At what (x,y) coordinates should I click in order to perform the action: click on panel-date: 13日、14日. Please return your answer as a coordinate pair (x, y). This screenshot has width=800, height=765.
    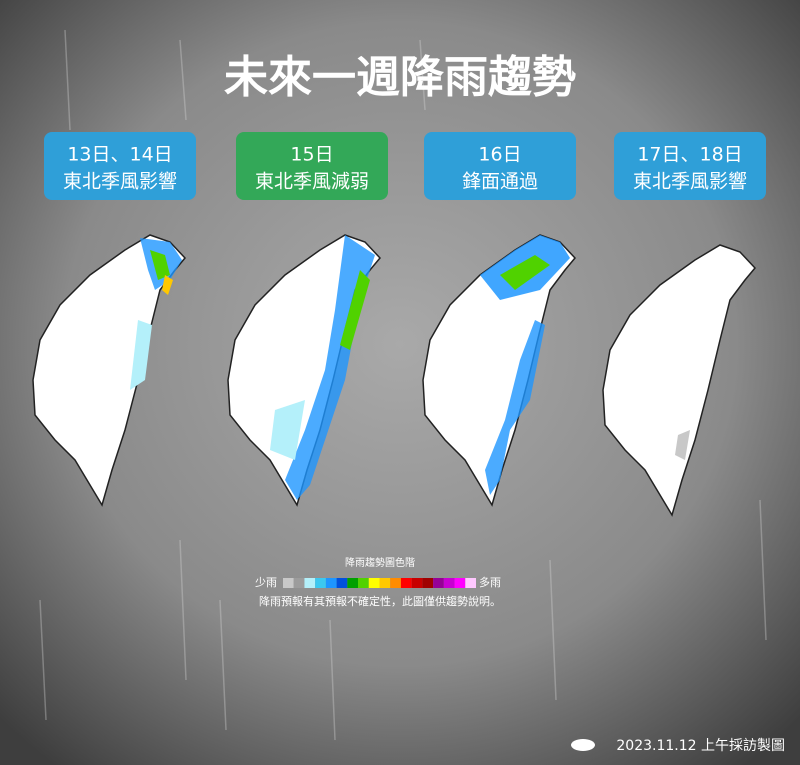
    Looking at the image, I should click on (119, 155).